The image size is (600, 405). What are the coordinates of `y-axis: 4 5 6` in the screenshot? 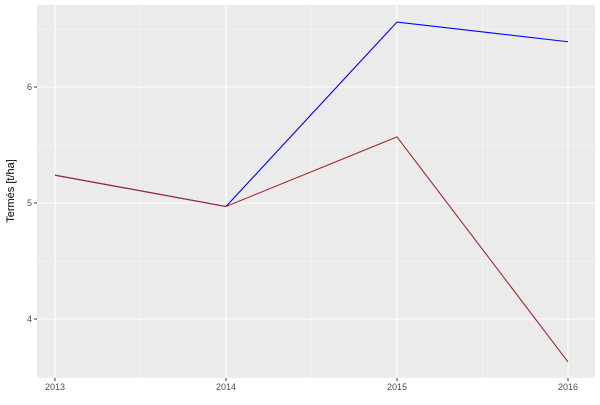 It's located at (32, 203).